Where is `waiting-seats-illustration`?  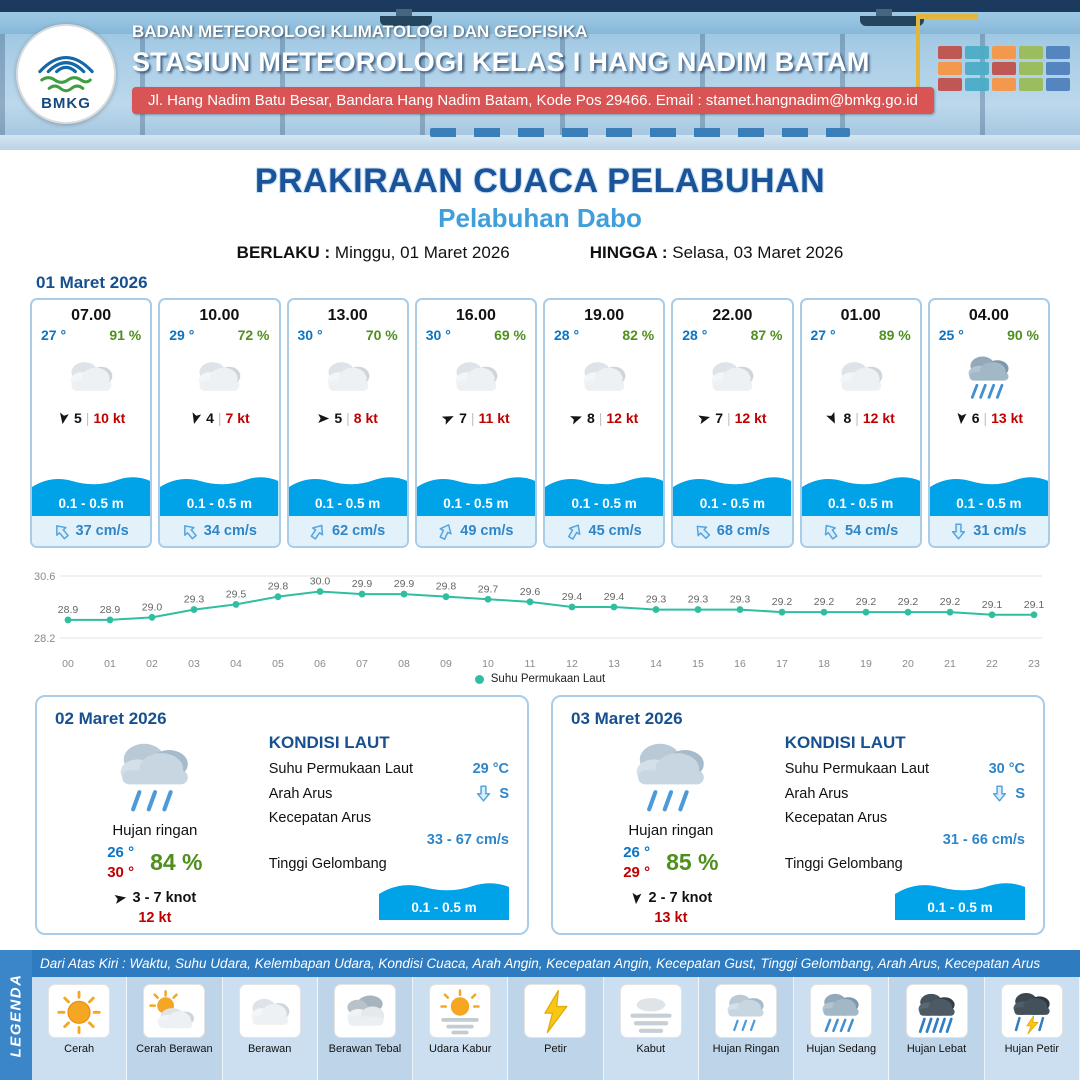
waiting-seats-illustration is located at coordinates (640, 132).